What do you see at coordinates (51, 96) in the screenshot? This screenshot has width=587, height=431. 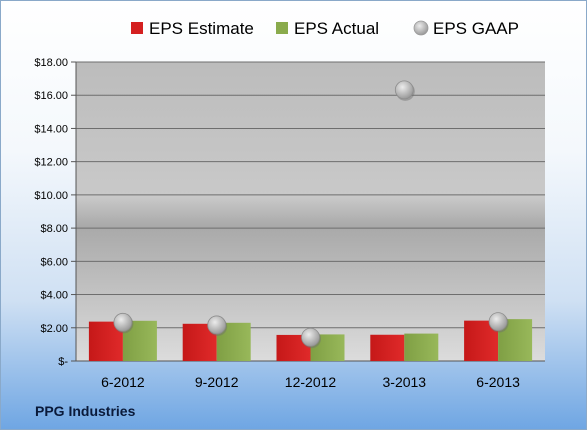 I see `y-tick-label: $16.00` at bounding box center [51, 96].